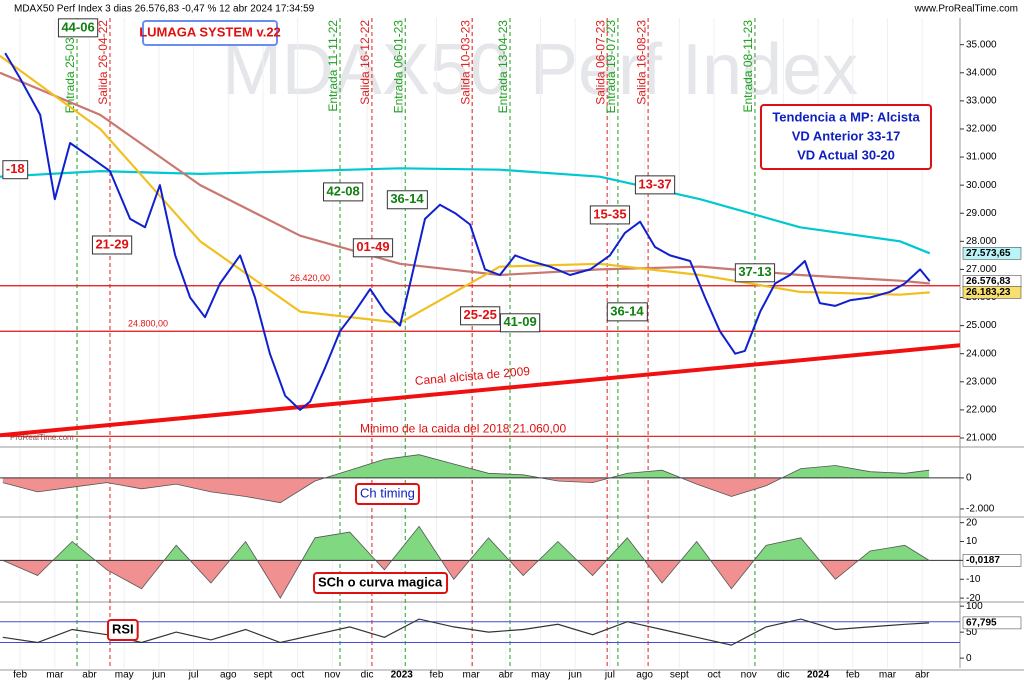 Image resolution: width=1024 pixels, height=683 pixels. What do you see at coordinates (124, 675) in the screenshot?
I see `x-tick-label: may` at bounding box center [124, 675].